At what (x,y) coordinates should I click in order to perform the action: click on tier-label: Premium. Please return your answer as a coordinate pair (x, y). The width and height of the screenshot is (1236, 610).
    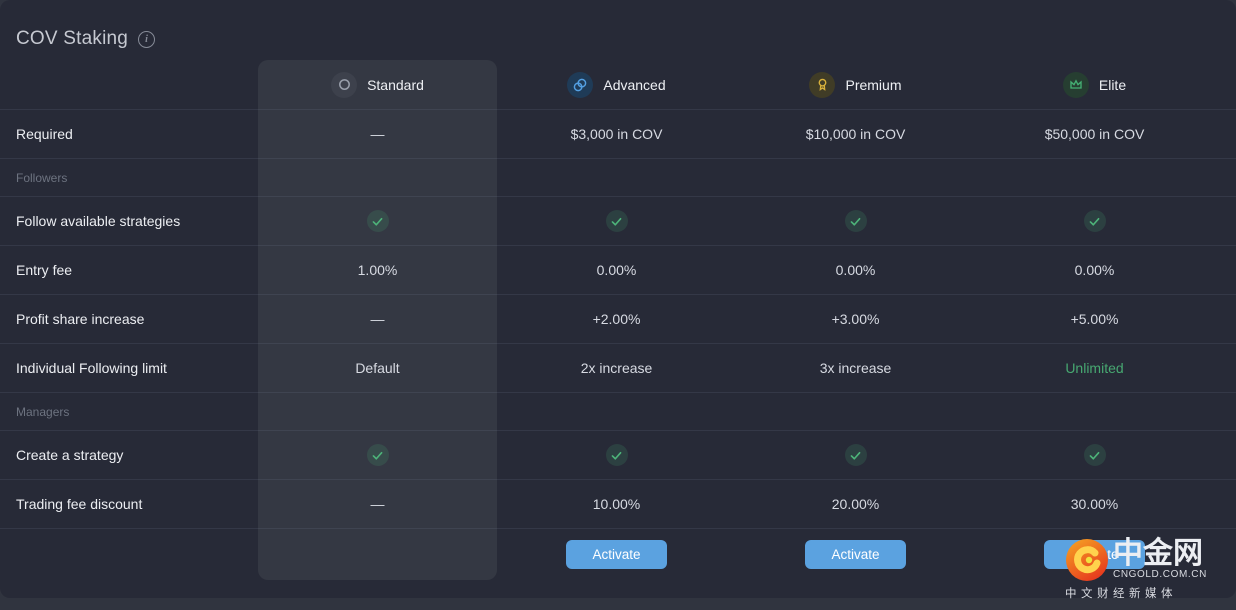
    Looking at the image, I should click on (873, 84).